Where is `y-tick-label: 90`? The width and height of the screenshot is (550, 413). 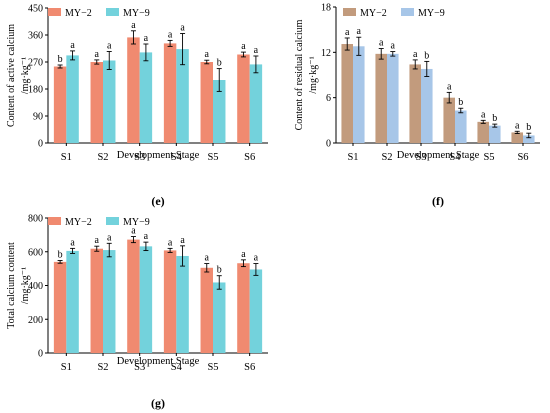 y-tick-label: 90 is located at coordinates (38, 117).